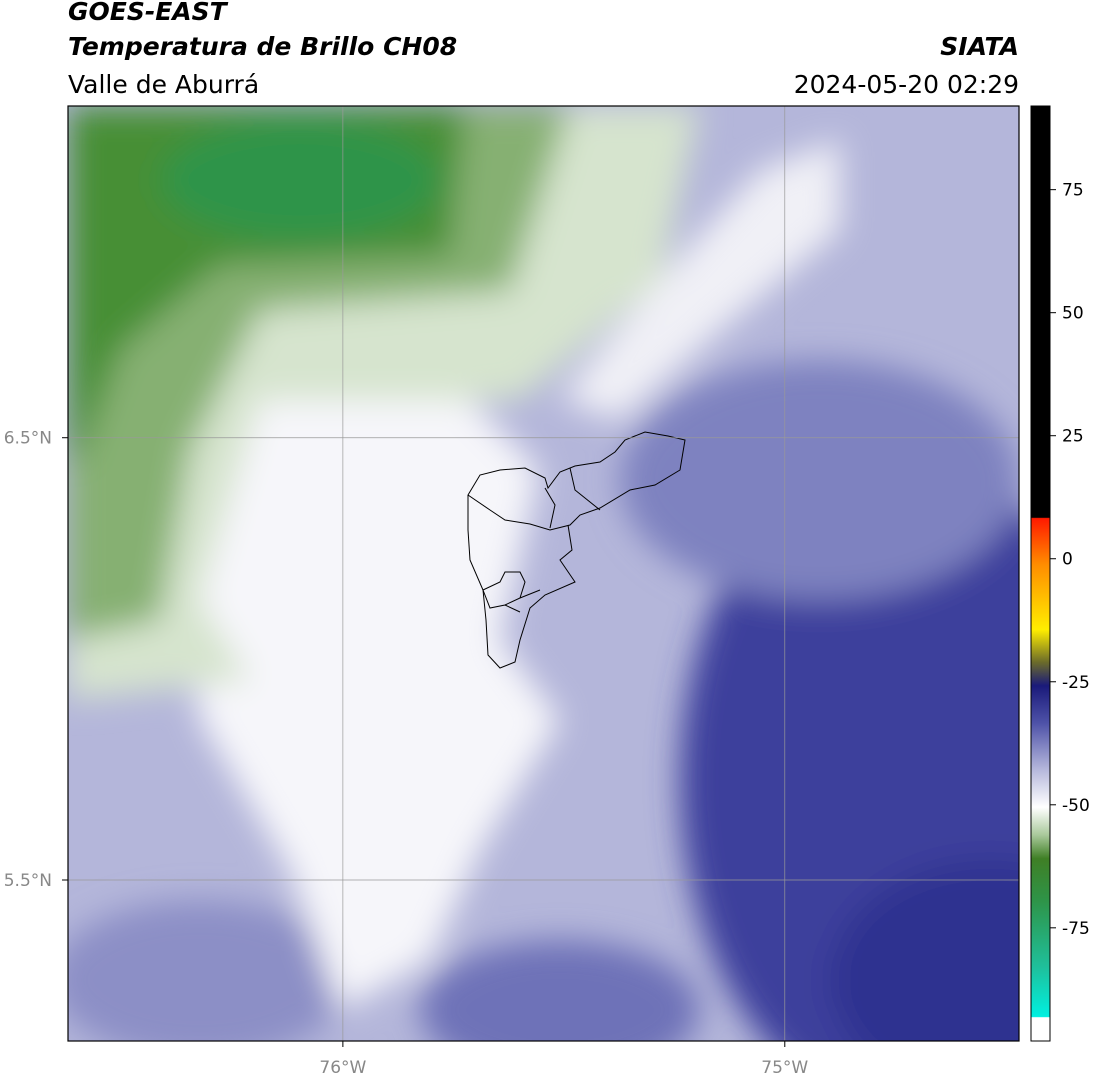  I want to click on subtitle: Temperatura de Brillo CH08, so click(262, 46).